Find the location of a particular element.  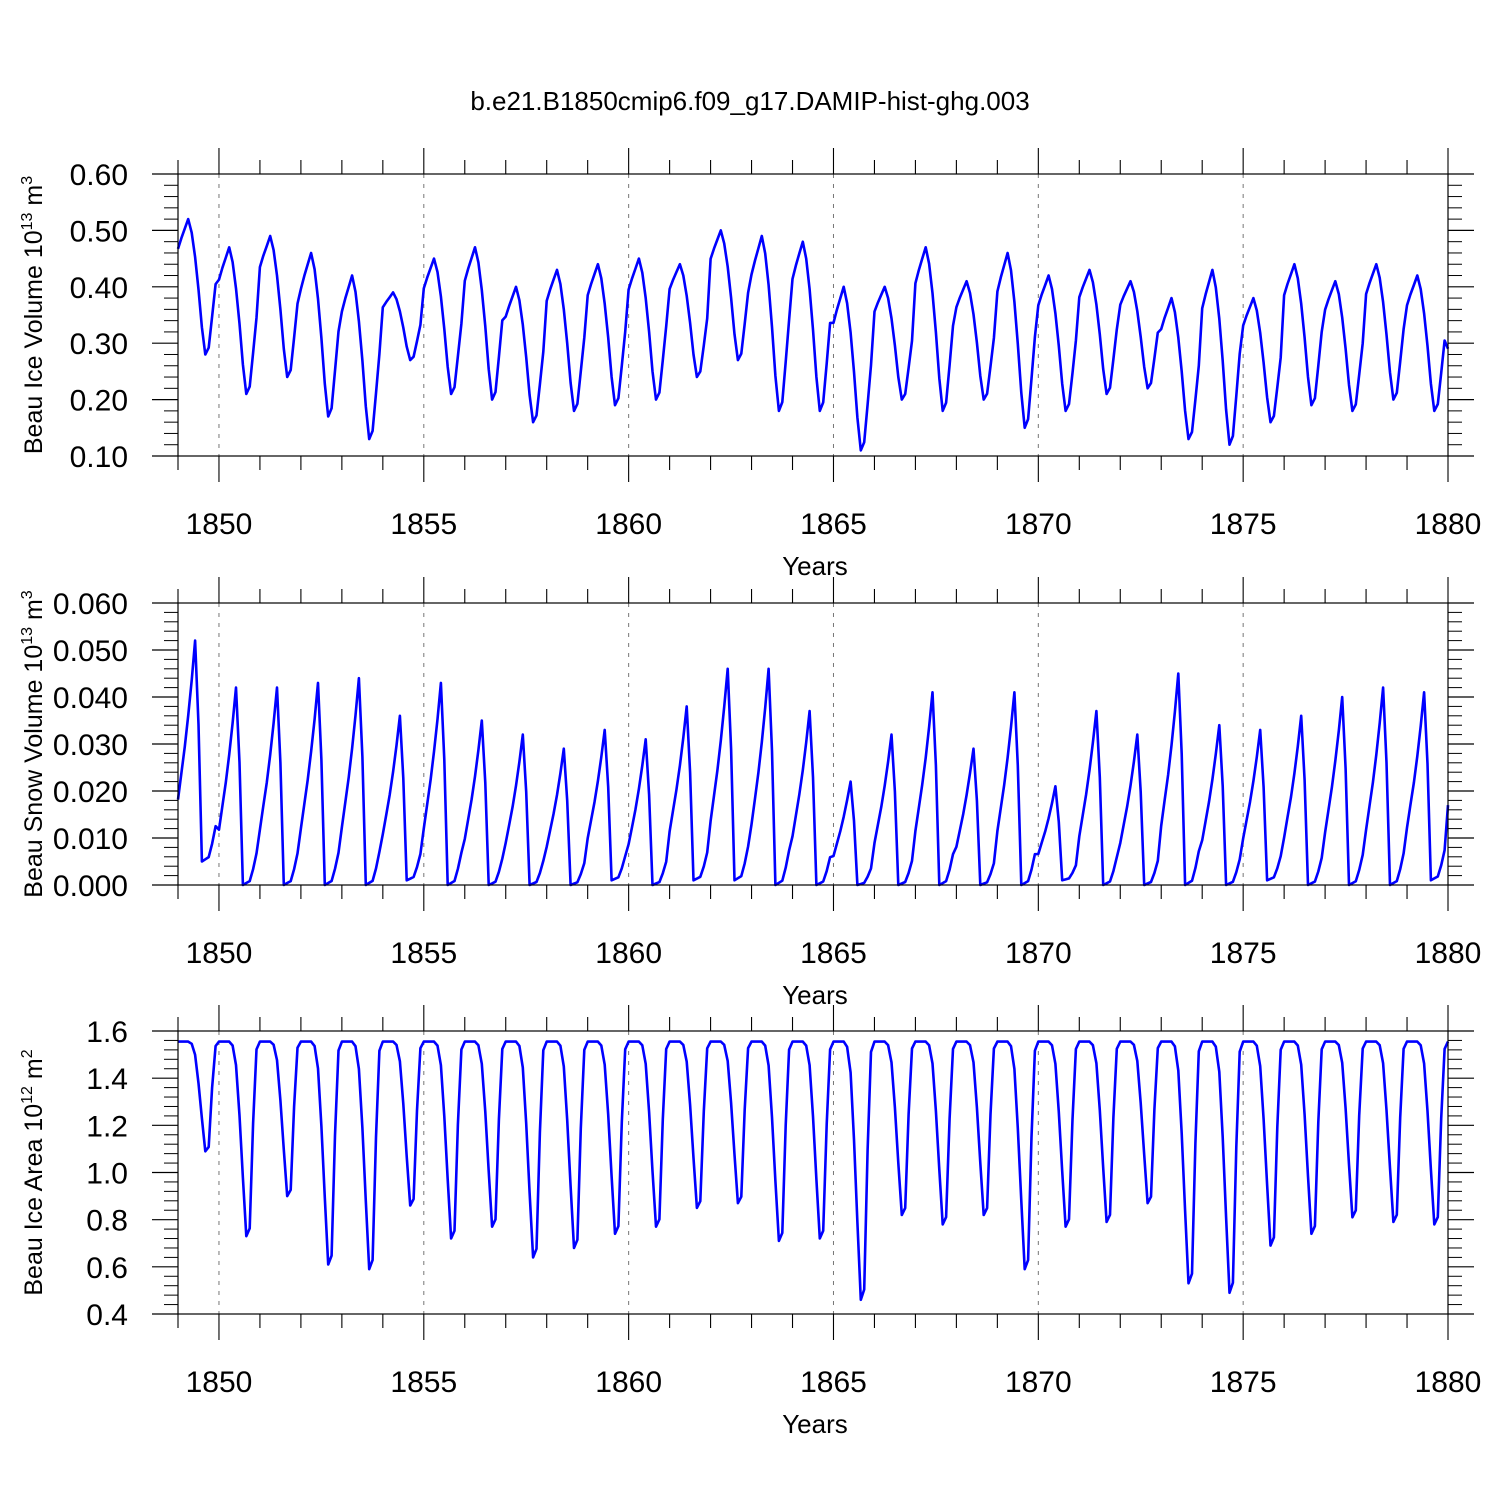

y-tick-label: 0.40 is located at coordinates (99, 288).